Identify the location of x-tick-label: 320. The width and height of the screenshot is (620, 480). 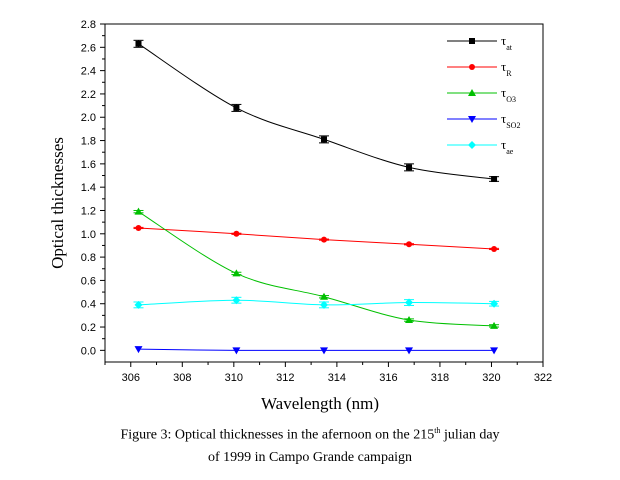
(491, 378).